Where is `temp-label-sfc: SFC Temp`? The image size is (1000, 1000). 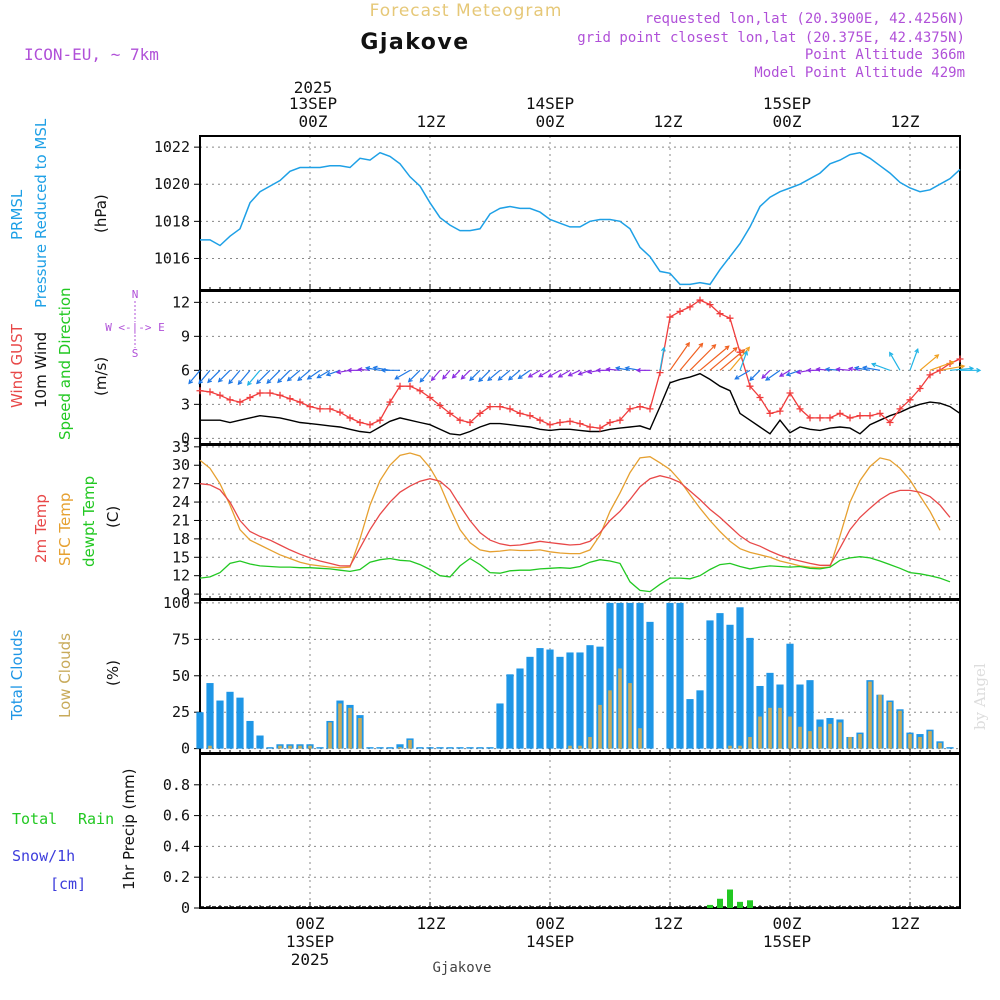 temp-label-sfc: SFC Temp is located at coordinates (65, 529).